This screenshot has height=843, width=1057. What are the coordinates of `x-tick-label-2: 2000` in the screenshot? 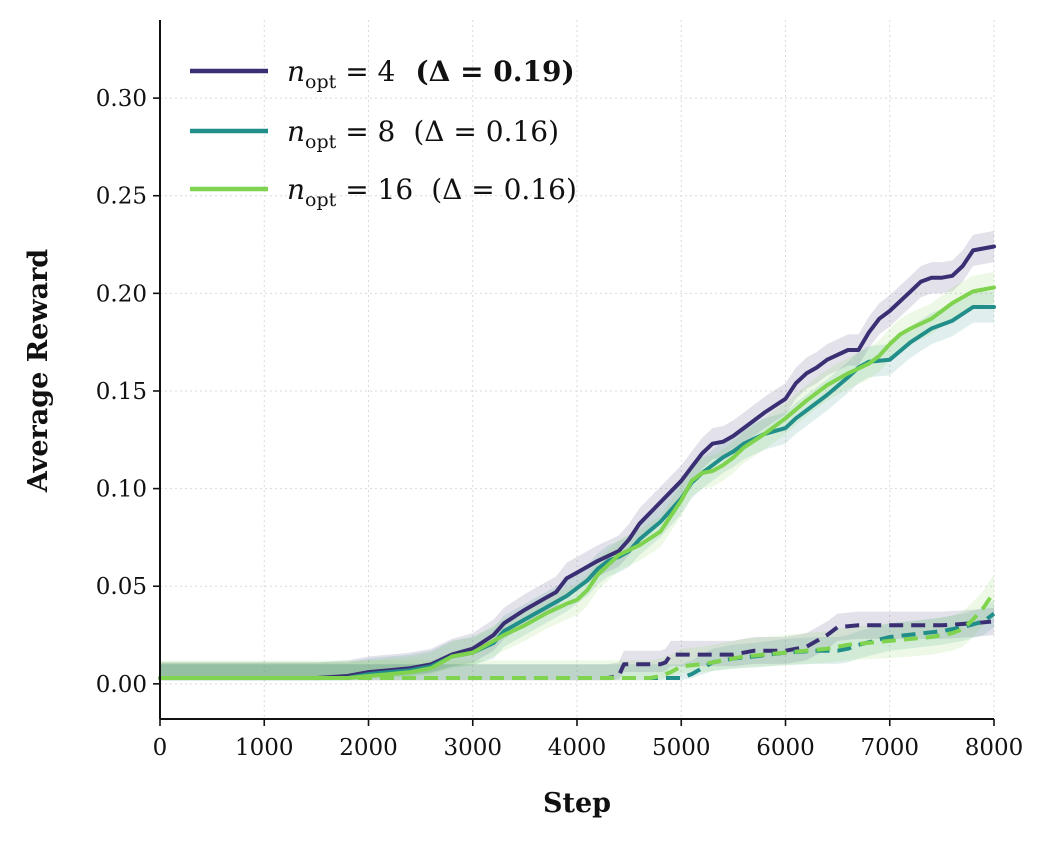 It's located at (368, 748).